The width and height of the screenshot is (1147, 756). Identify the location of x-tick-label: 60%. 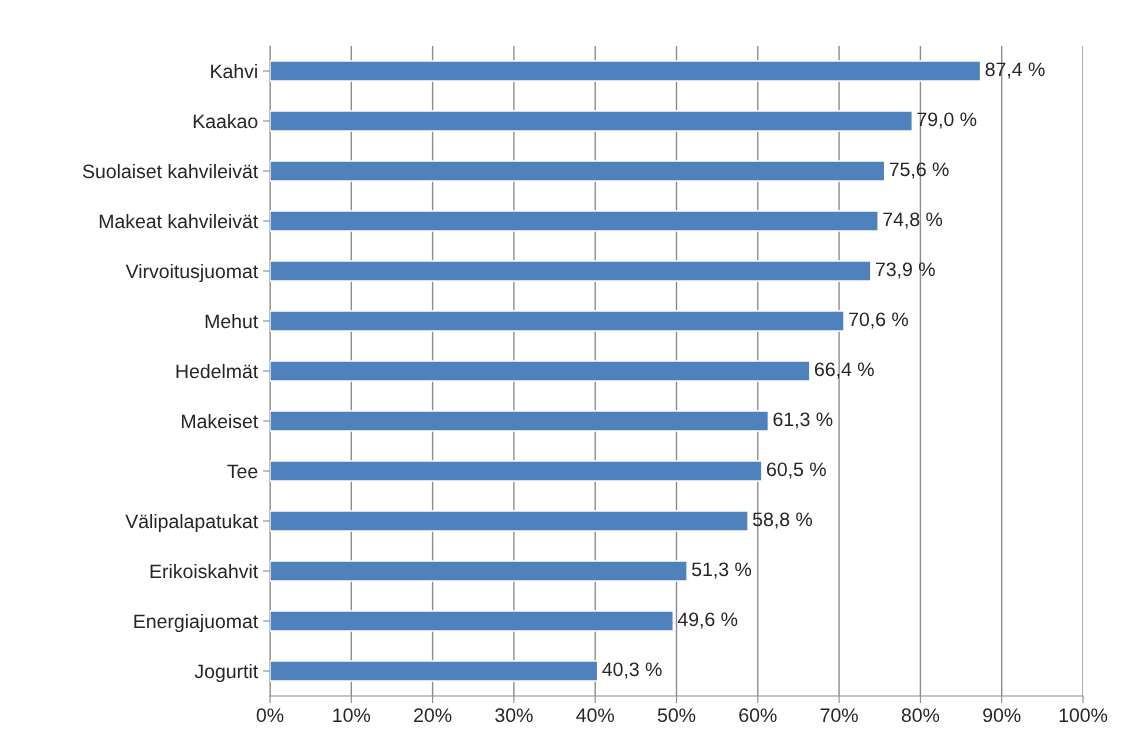
(758, 715).